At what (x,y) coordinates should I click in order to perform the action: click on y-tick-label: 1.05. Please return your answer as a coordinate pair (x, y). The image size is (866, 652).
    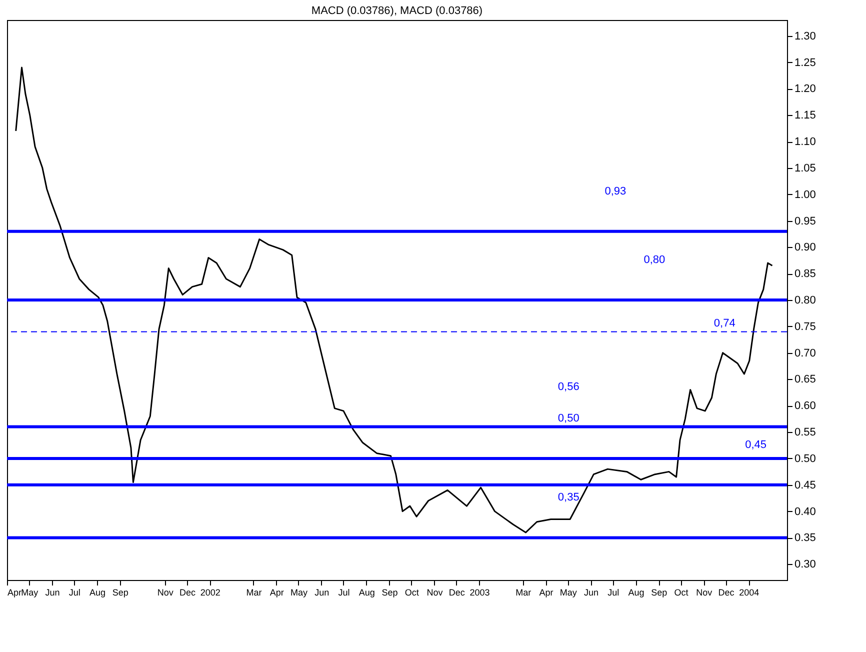
    Looking at the image, I should click on (805, 168).